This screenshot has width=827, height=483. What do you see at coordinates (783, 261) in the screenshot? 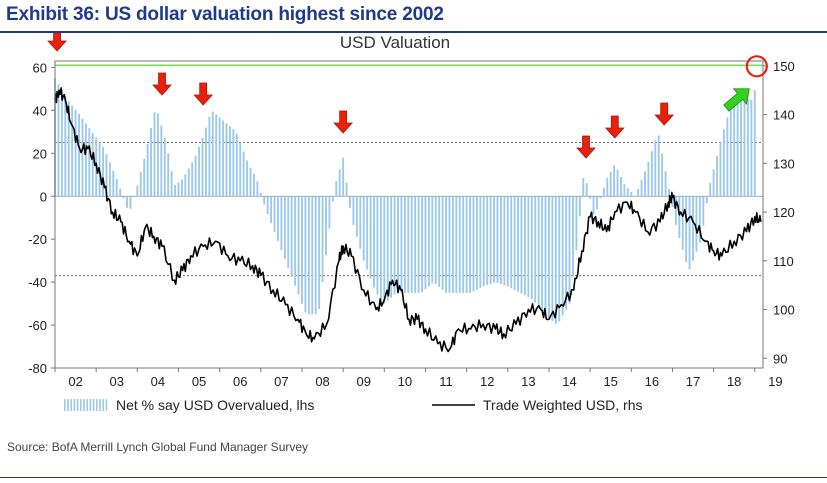
I see `right-tick-label: 110` at bounding box center [783, 261].